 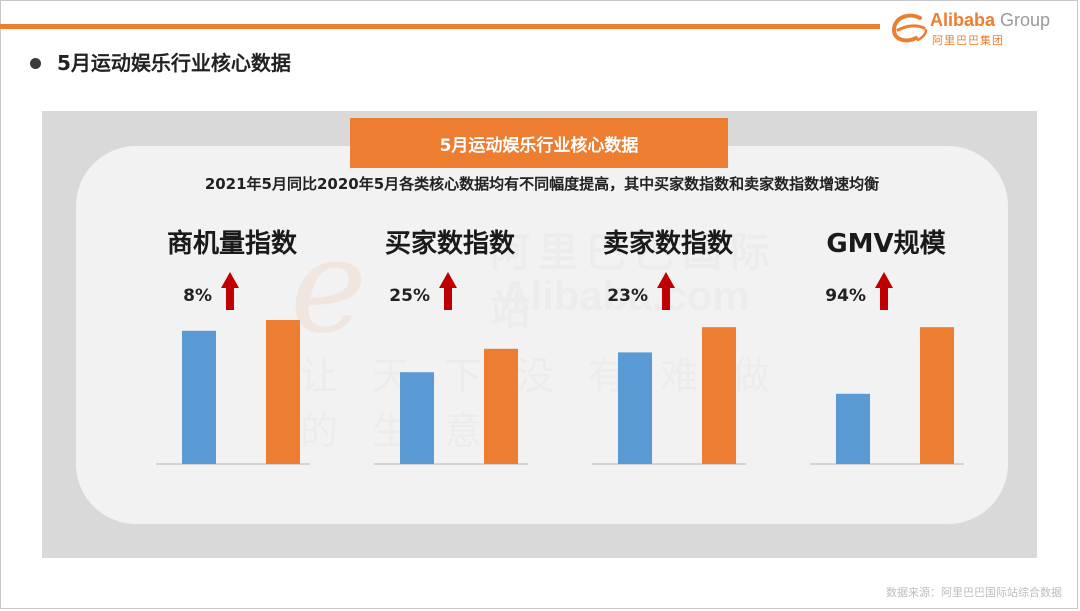 I want to click on bullet-icon, so click(x=35, y=63).